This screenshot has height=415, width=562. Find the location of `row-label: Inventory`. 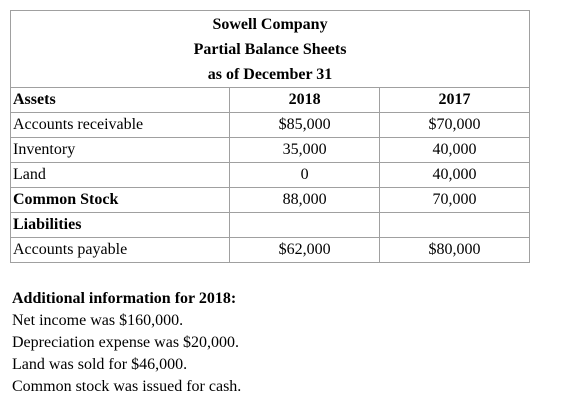

row-label: Inventory is located at coordinates (120, 150).